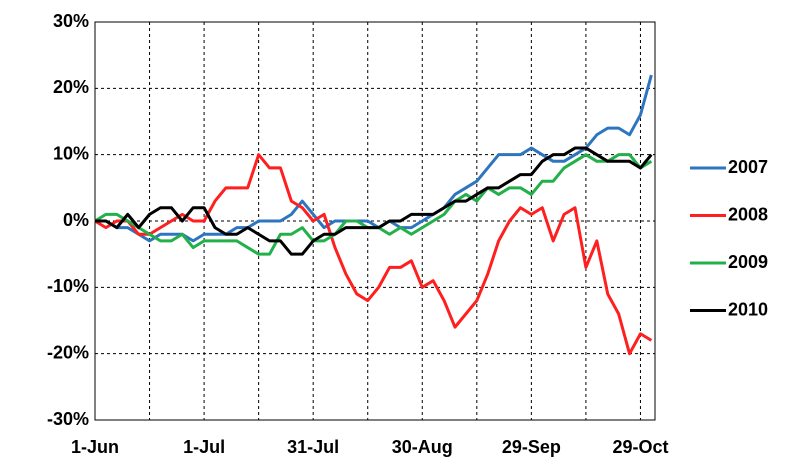 Image resolution: width=801 pixels, height=474 pixels. I want to click on y-tick-label: 20%, so click(71, 87).